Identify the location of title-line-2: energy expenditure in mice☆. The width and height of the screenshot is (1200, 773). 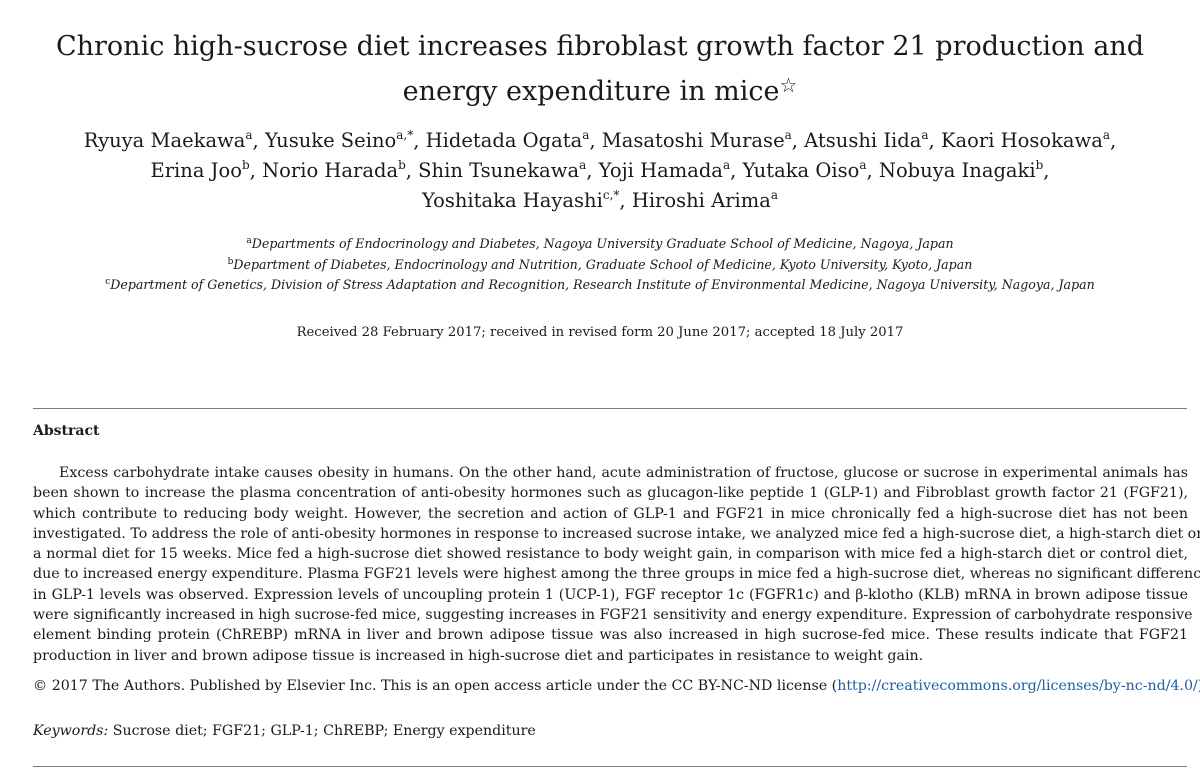
(600, 88).